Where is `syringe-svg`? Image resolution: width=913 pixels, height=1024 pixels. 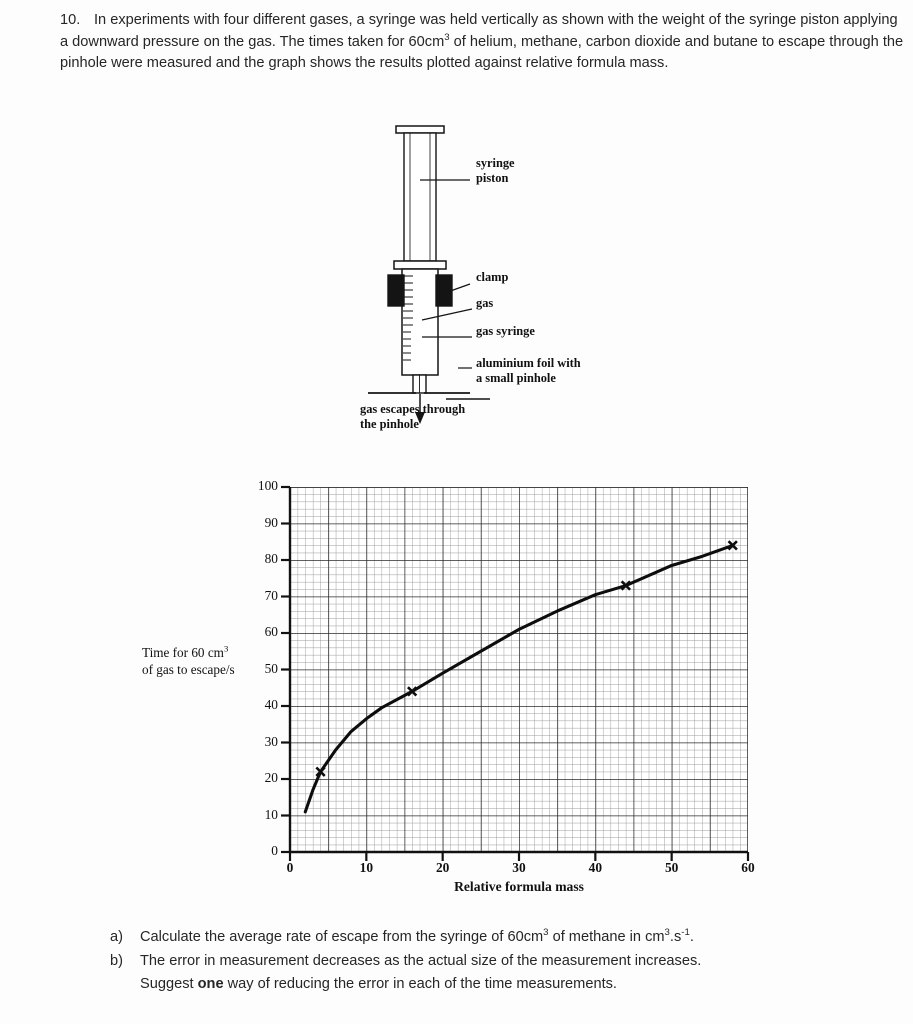
syringe-svg is located at coordinates (429, 274).